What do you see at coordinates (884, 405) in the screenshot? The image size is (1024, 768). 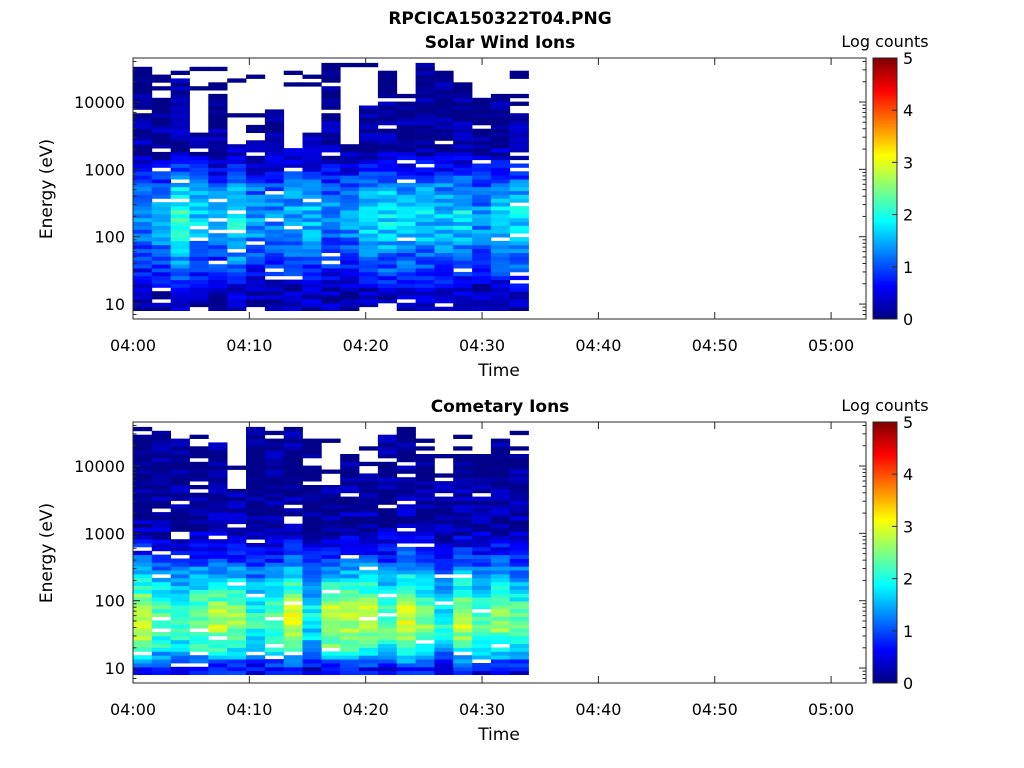 I see `colorbar-label: Log counts` at bounding box center [884, 405].